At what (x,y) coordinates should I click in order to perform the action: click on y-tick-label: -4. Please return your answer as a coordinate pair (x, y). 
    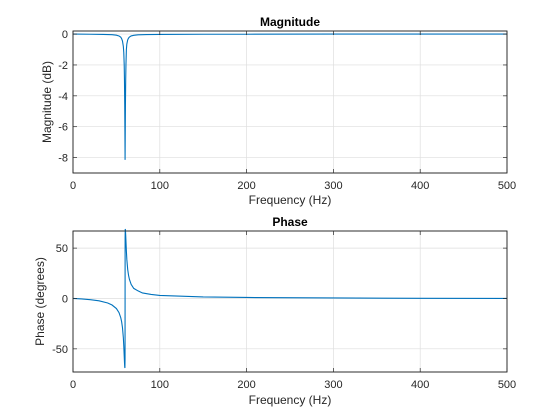
    Looking at the image, I should click on (63, 97).